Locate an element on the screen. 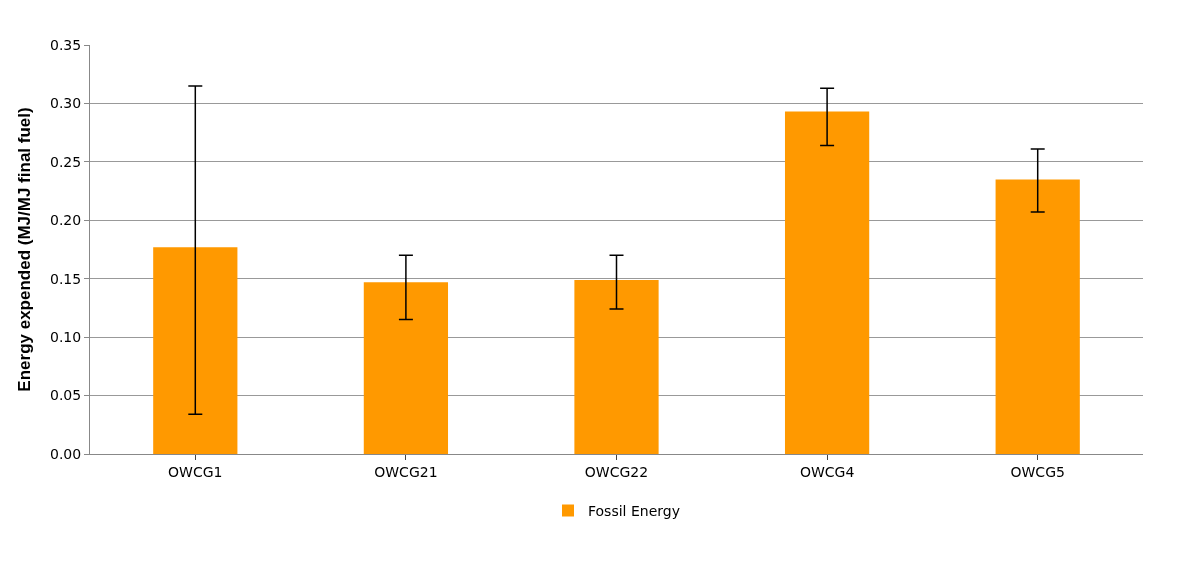  y-tick-label: 0.15 is located at coordinates (66, 278).